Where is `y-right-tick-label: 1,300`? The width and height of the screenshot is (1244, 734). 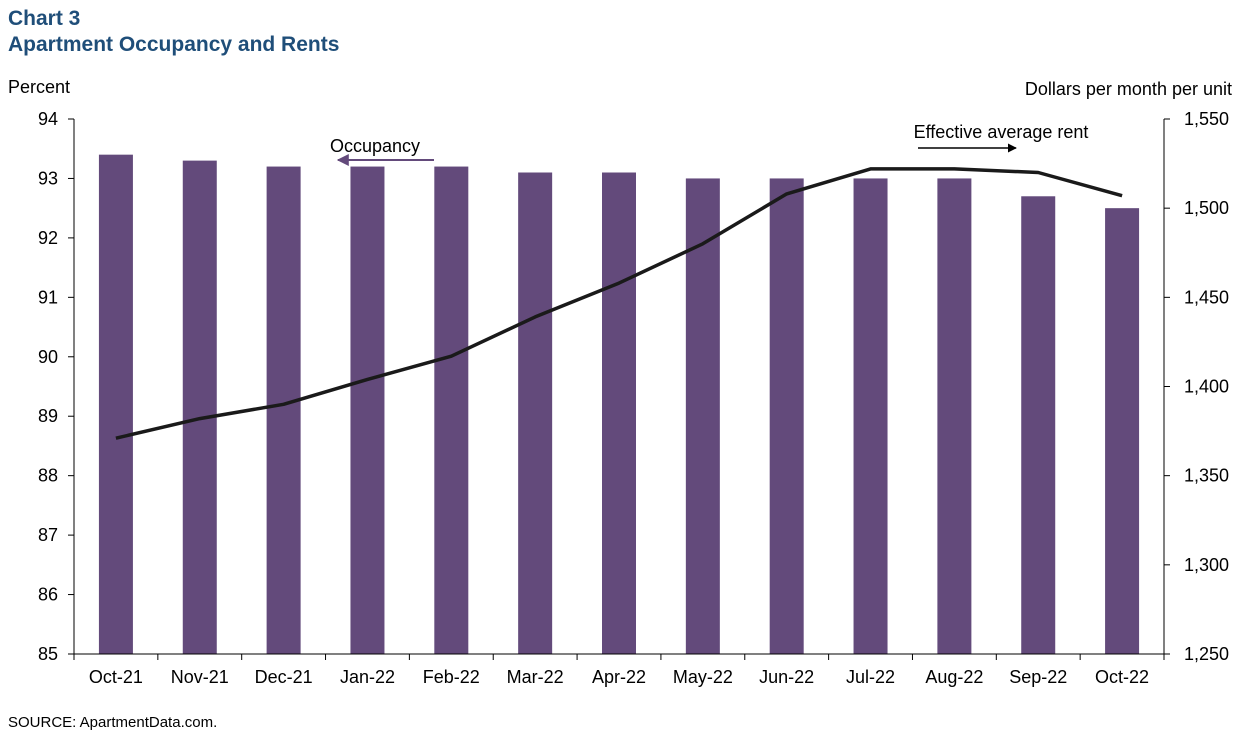
y-right-tick-label: 1,300 is located at coordinates (1206, 565).